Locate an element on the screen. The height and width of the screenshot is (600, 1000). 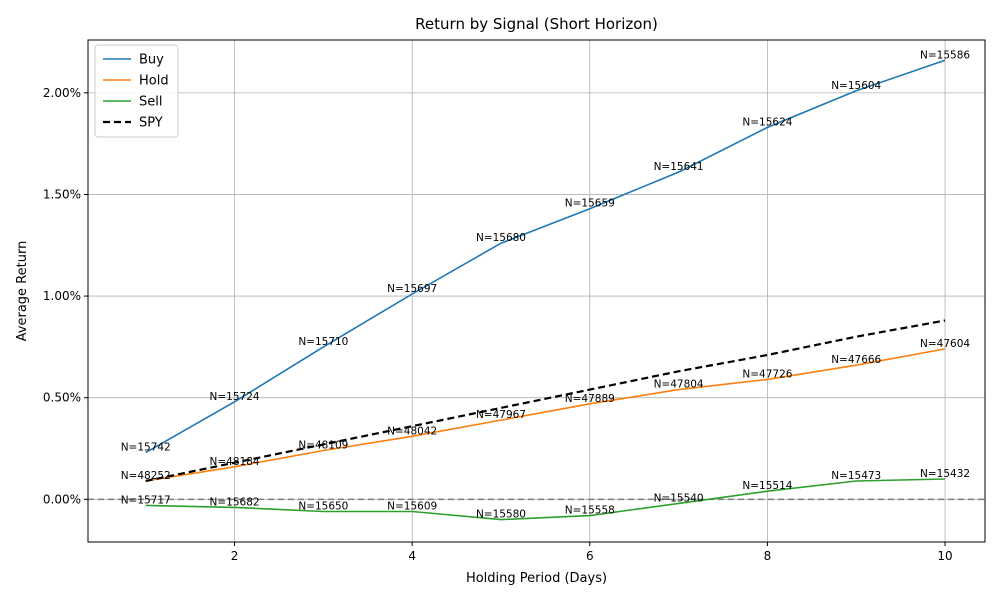
legend-box is located at coordinates (136, 91).